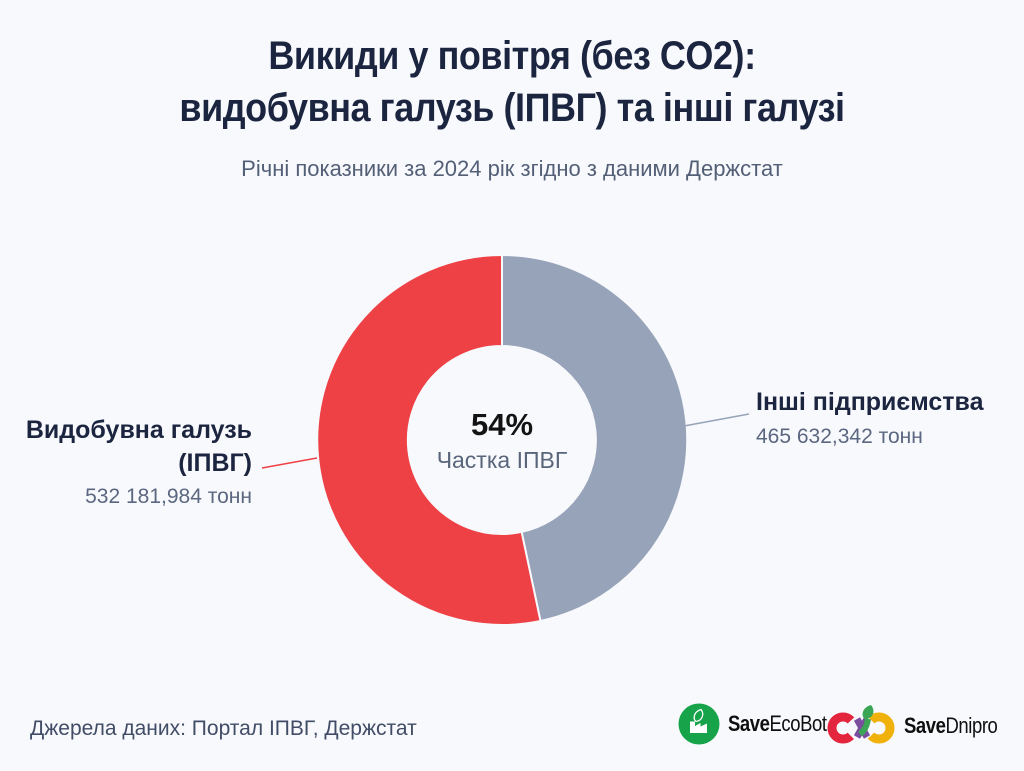 The width and height of the screenshot is (1024, 771). Describe the element at coordinates (870, 402) in the screenshot. I see `callout-others-title: Інші підприємства` at that location.